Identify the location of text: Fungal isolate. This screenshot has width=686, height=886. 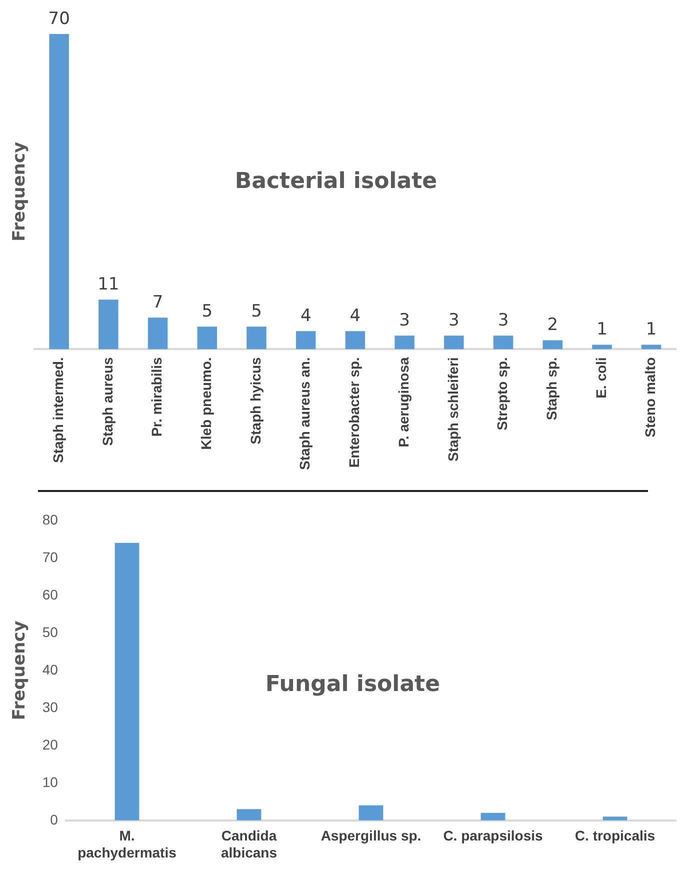
(352, 685).